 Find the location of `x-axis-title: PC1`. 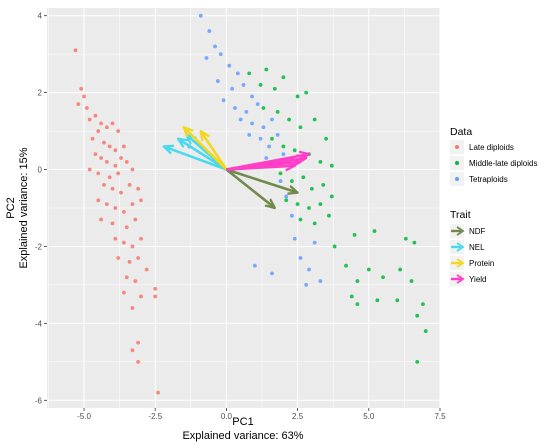

x-axis-title: PC1 is located at coordinates (242, 422).